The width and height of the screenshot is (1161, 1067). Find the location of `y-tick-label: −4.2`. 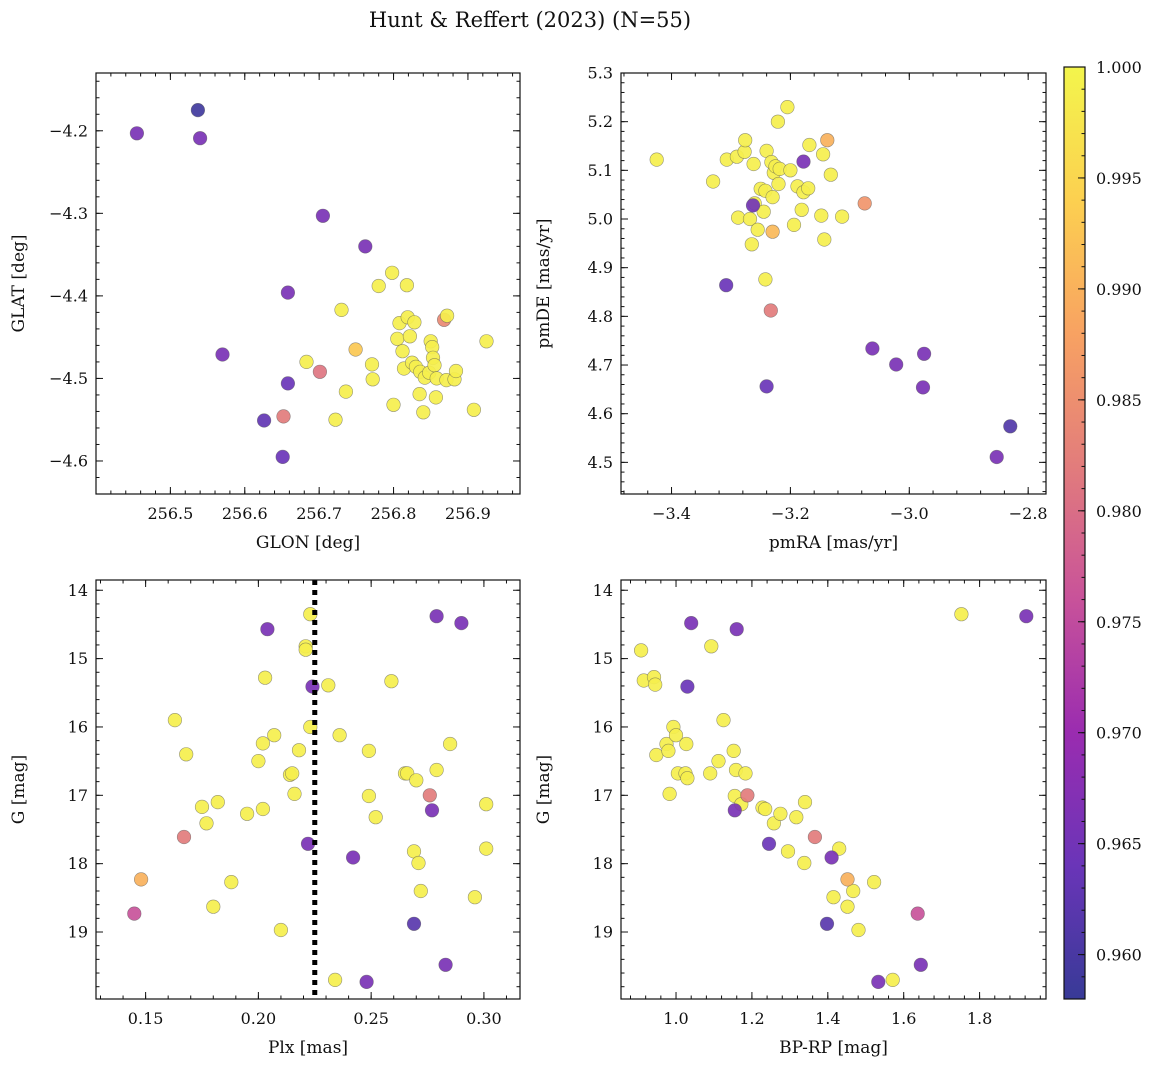

y-tick-label: −4.2 is located at coordinates (68, 130).